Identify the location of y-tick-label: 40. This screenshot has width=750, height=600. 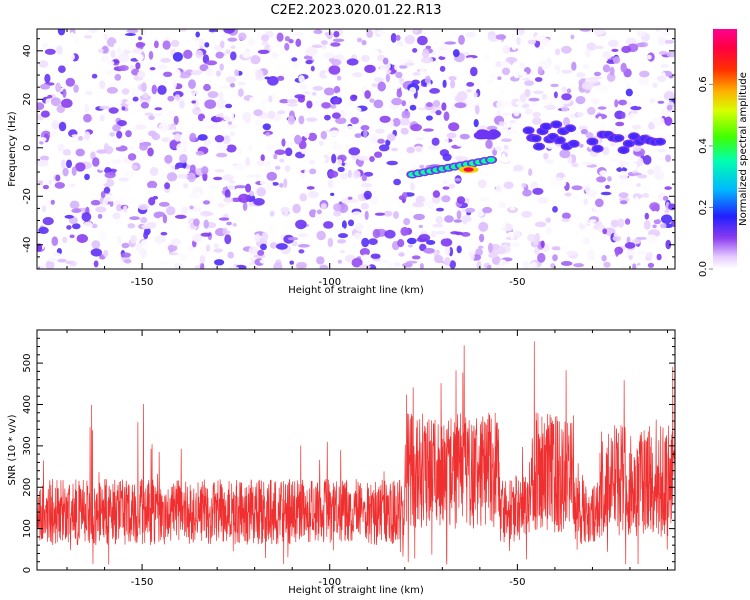
(27, 50).